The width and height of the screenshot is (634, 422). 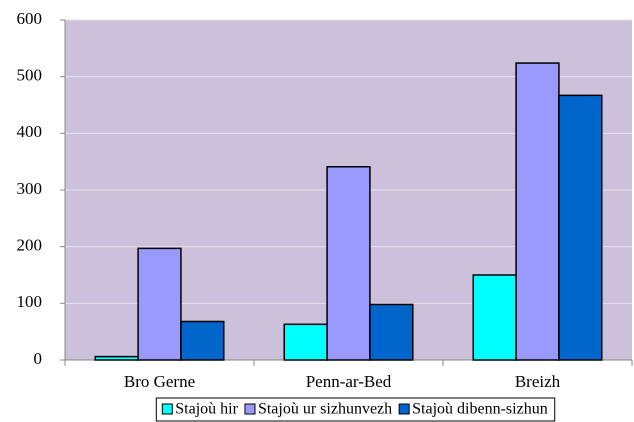 I want to click on x-tick-label: Breizh, so click(x=538, y=381).